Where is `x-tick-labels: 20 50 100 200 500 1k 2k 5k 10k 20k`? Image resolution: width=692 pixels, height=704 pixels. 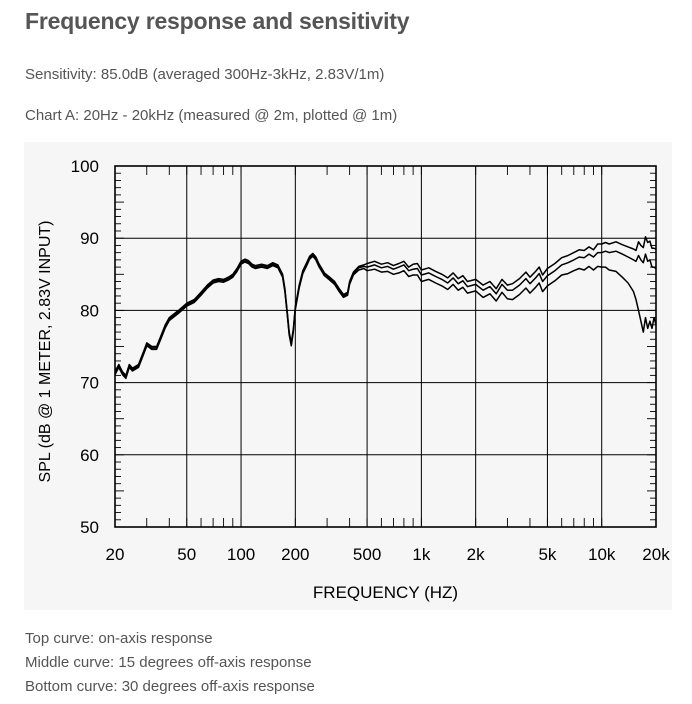 x-tick-labels: 20 50 100 200 500 1k 2k 5k 10k 20k is located at coordinates (388, 554).